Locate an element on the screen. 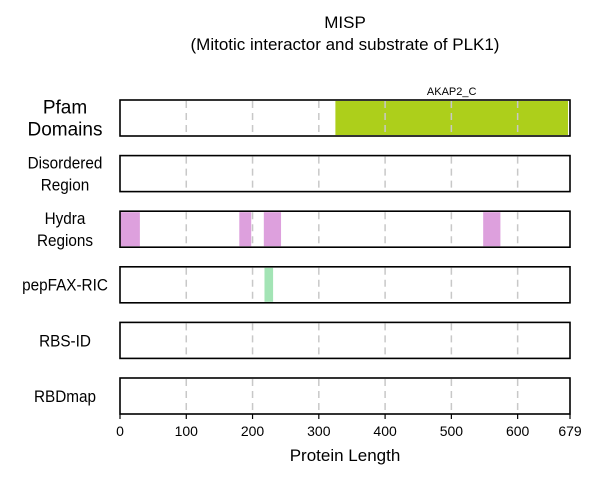  track-label-line-0-1: Domains is located at coordinates (65, 130).